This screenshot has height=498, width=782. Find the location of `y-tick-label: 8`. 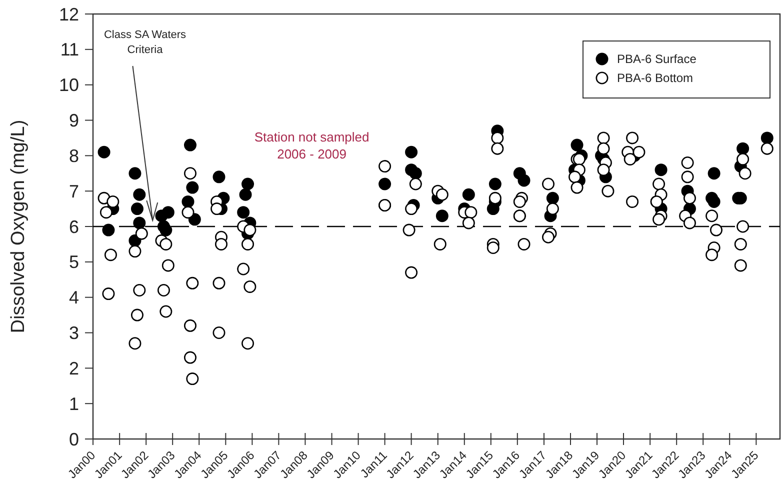

y-tick-label: 8 is located at coordinates (73, 156).